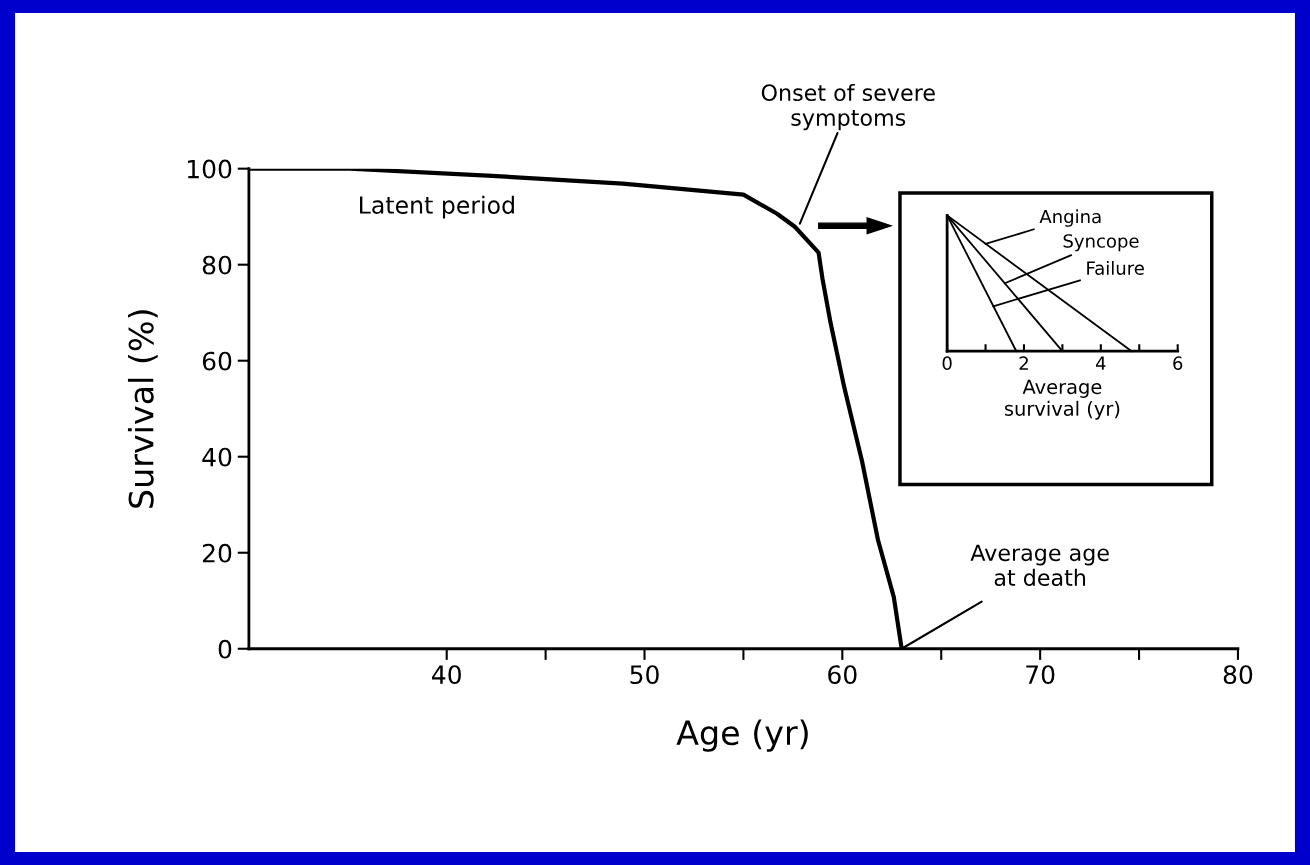 The width and height of the screenshot is (1310, 865). Describe the element at coordinates (142, 409) in the screenshot. I see `y-axis-title: Survival (%)` at that location.